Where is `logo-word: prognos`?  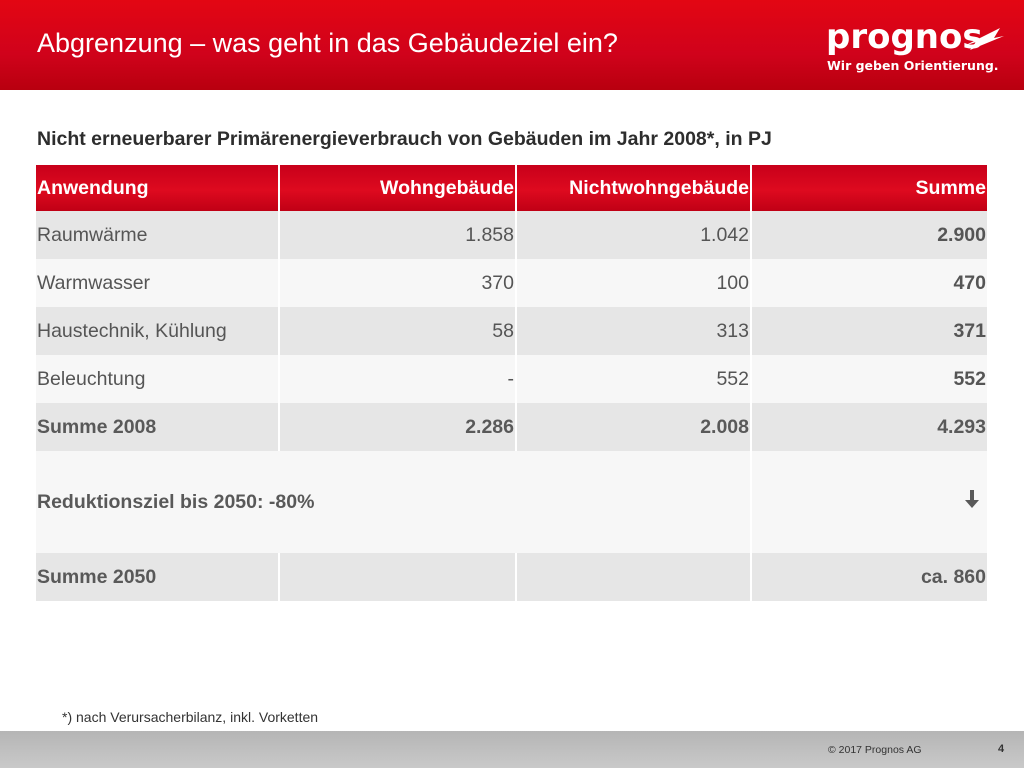 logo-word: prognos is located at coordinates (904, 37).